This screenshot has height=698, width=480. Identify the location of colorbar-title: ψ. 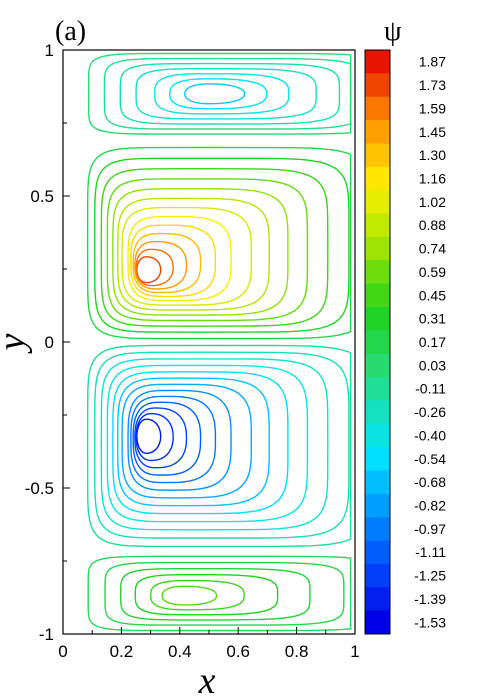
(393, 31).